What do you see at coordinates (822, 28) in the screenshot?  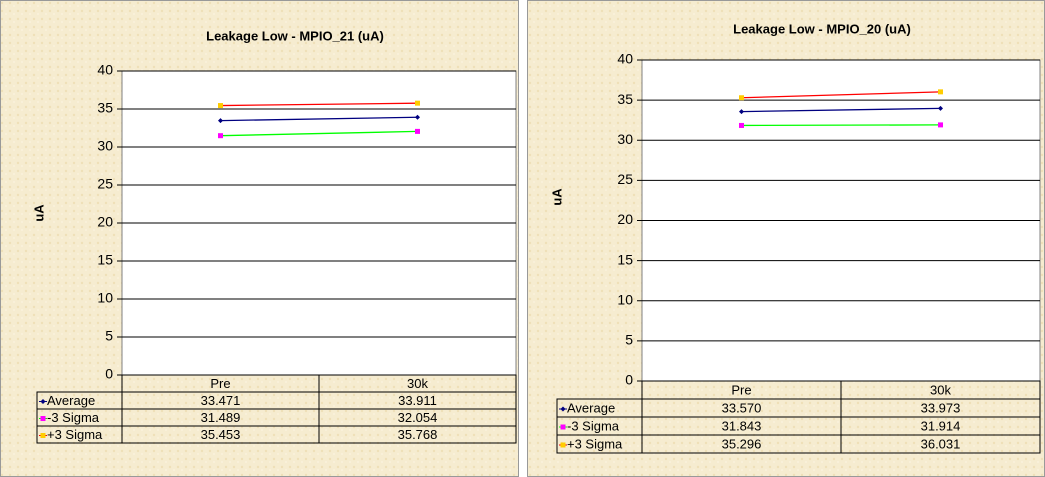 I see `chart-title: Leakage Low - MPIO_20 (uA)` at bounding box center [822, 28].